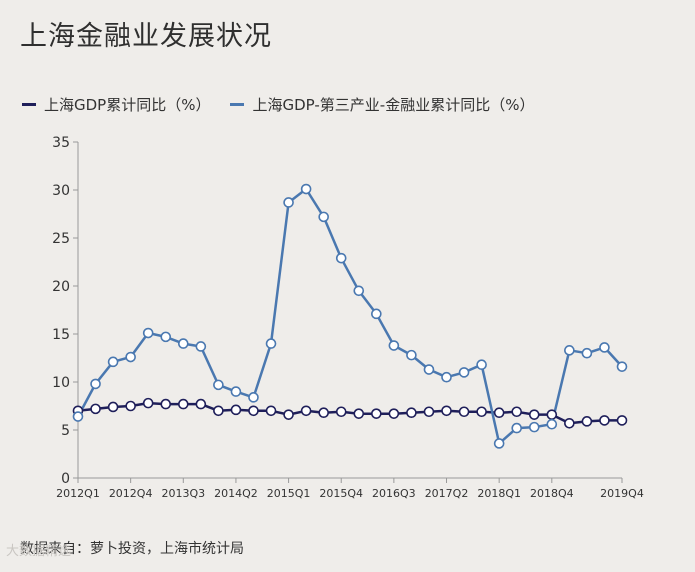 This screenshot has height=572, width=695. I want to click on legend-item-gdp: 上海GDP累计同比（%）, so click(116, 104).